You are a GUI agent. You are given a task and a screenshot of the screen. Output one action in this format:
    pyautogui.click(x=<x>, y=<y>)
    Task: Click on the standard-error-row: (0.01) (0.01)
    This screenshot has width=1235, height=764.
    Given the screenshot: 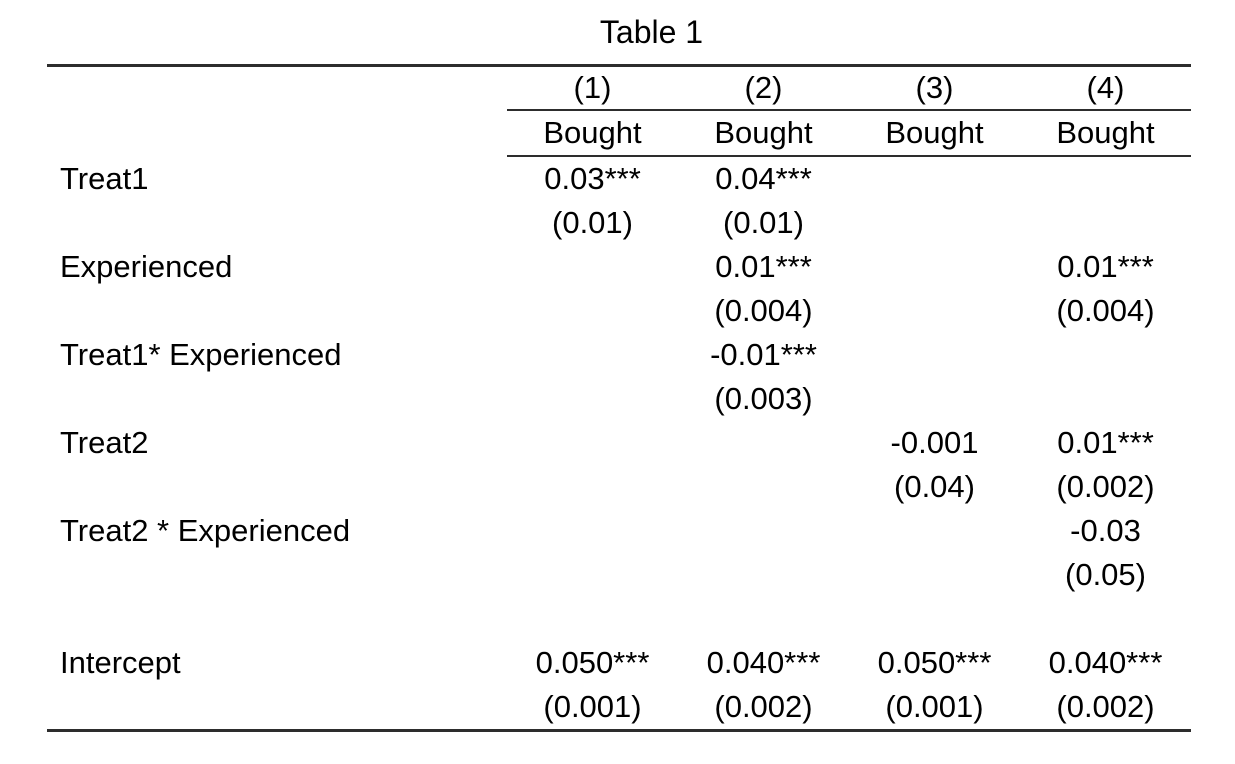 What is the action you would take?
    pyautogui.click(x=619, y=223)
    